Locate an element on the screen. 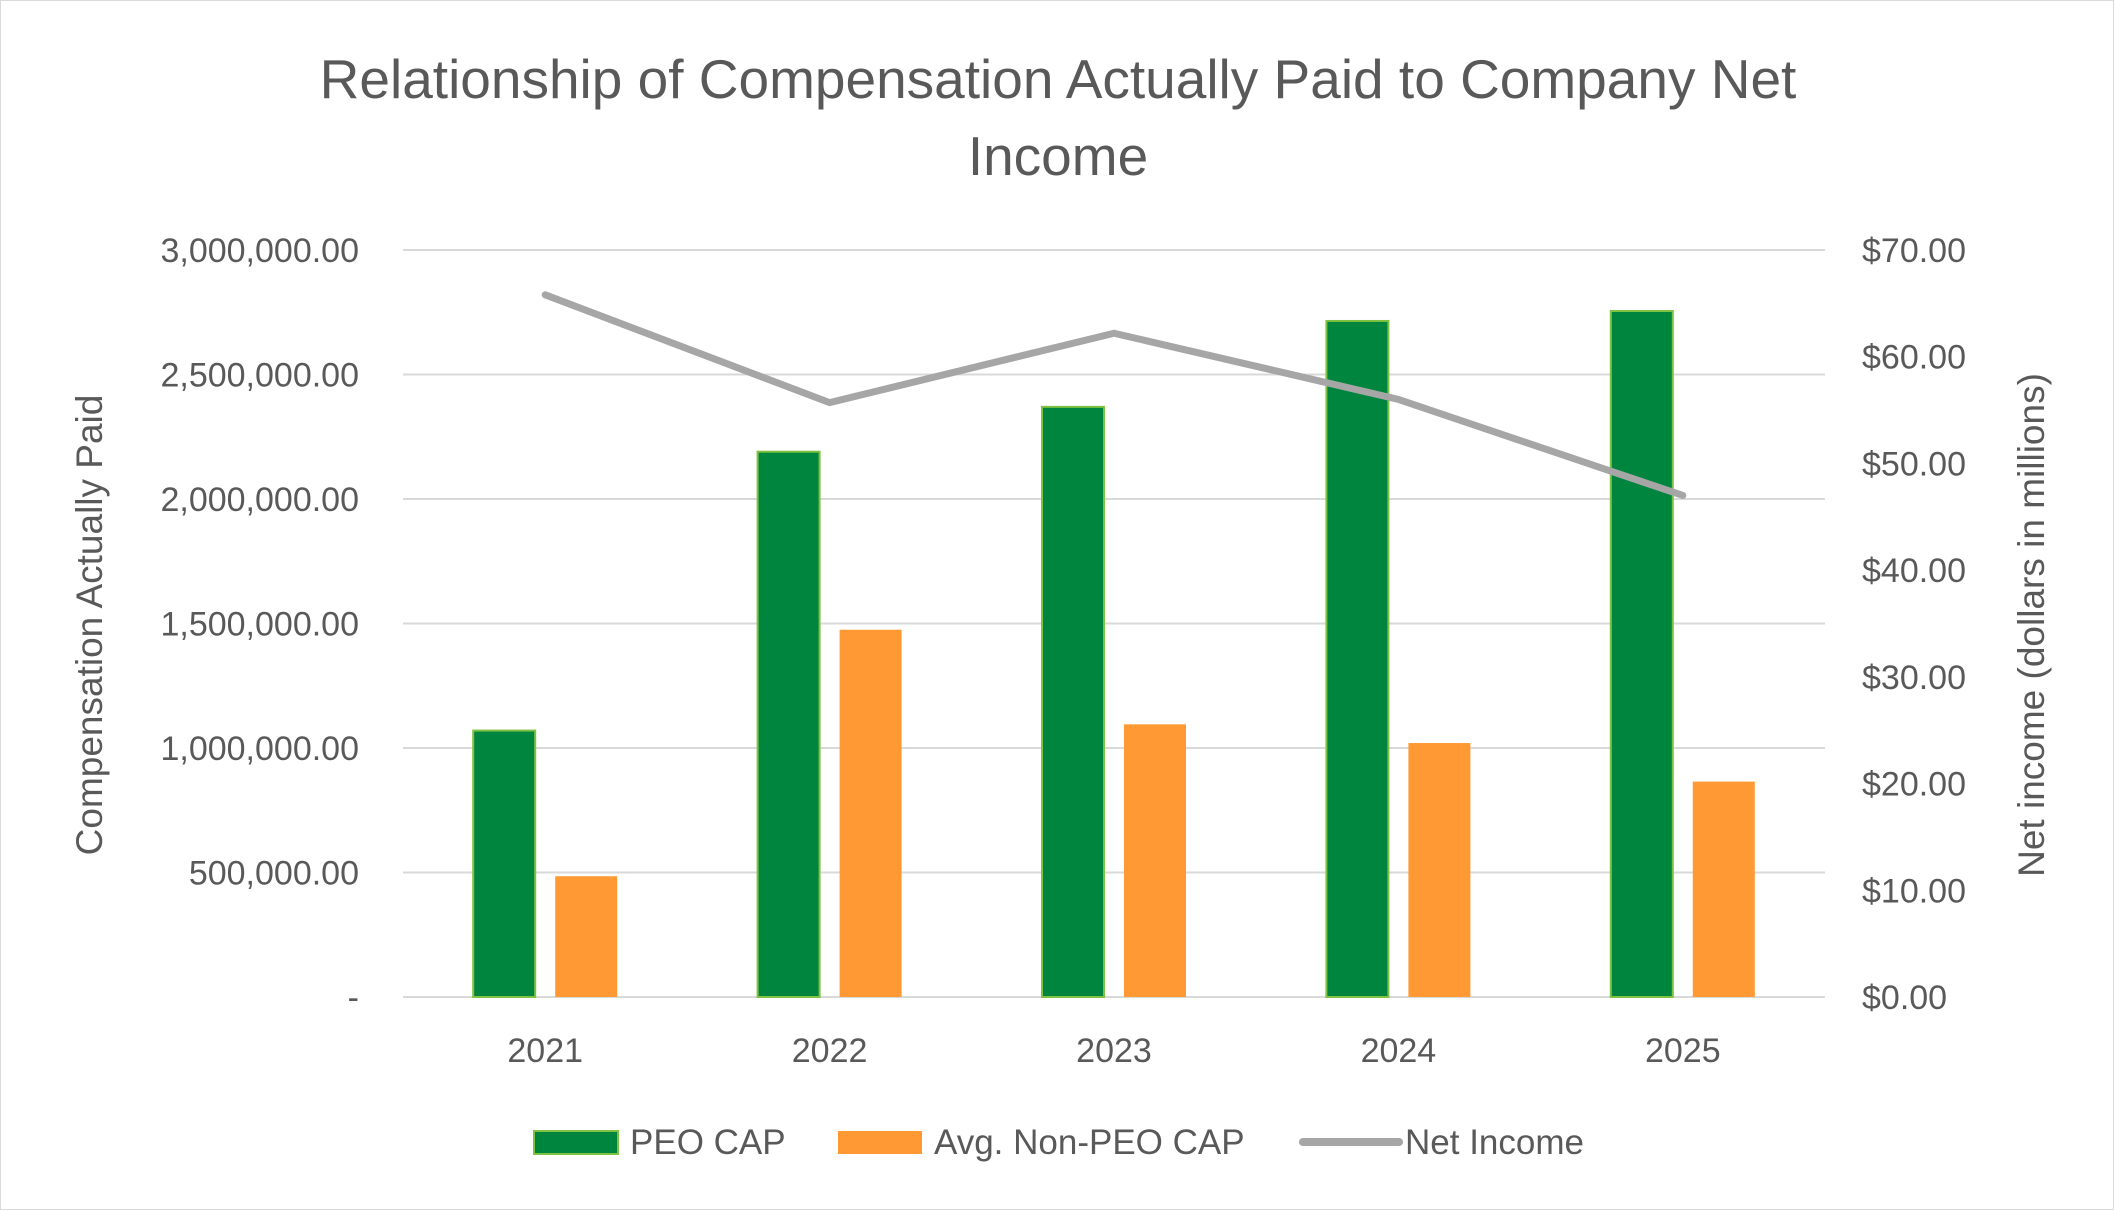 Image resolution: width=2114 pixels, height=1211 pixels. left-tick-label-4: 2,000,000.00 is located at coordinates (259, 500).